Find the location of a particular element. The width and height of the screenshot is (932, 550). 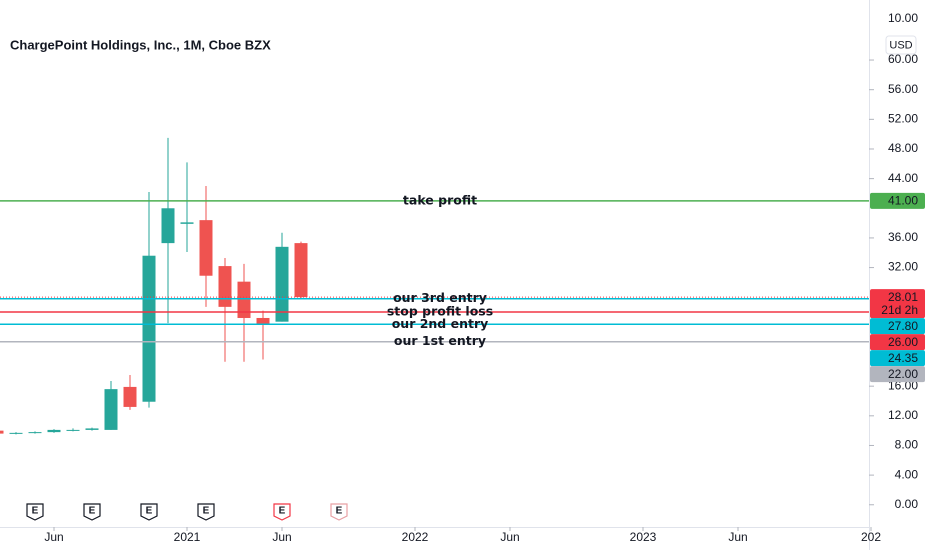

price-axis-panel is located at coordinates (900, 275).